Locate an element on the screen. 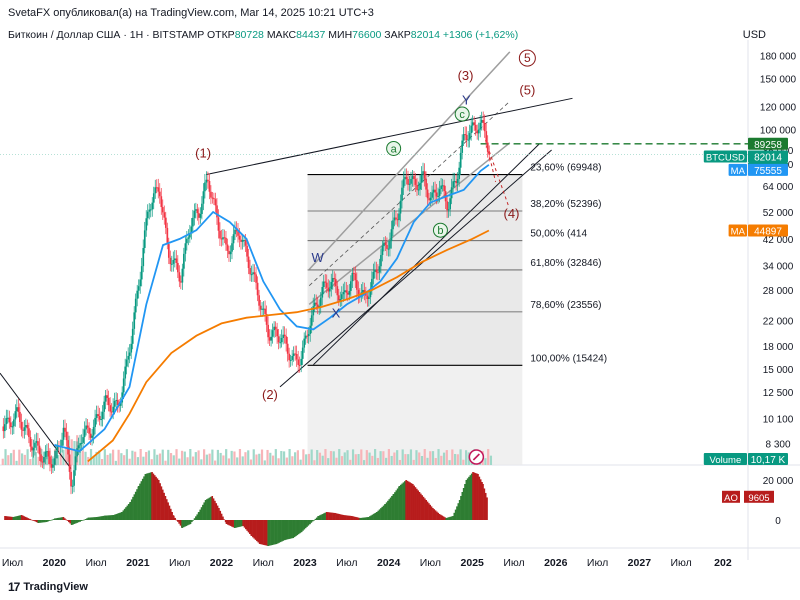 The height and width of the screenshot is (600, 800). wave-5-circle is located at coordinates (527, 58).